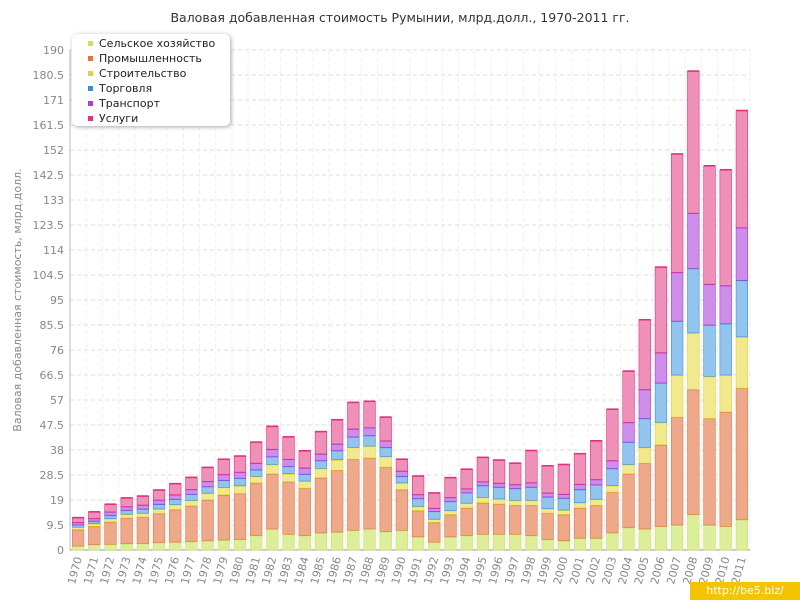  What do you see at coordinates (151, 88) in the screenshot?
I see `legend-item: Торговля` at bounding box center [151, 88].